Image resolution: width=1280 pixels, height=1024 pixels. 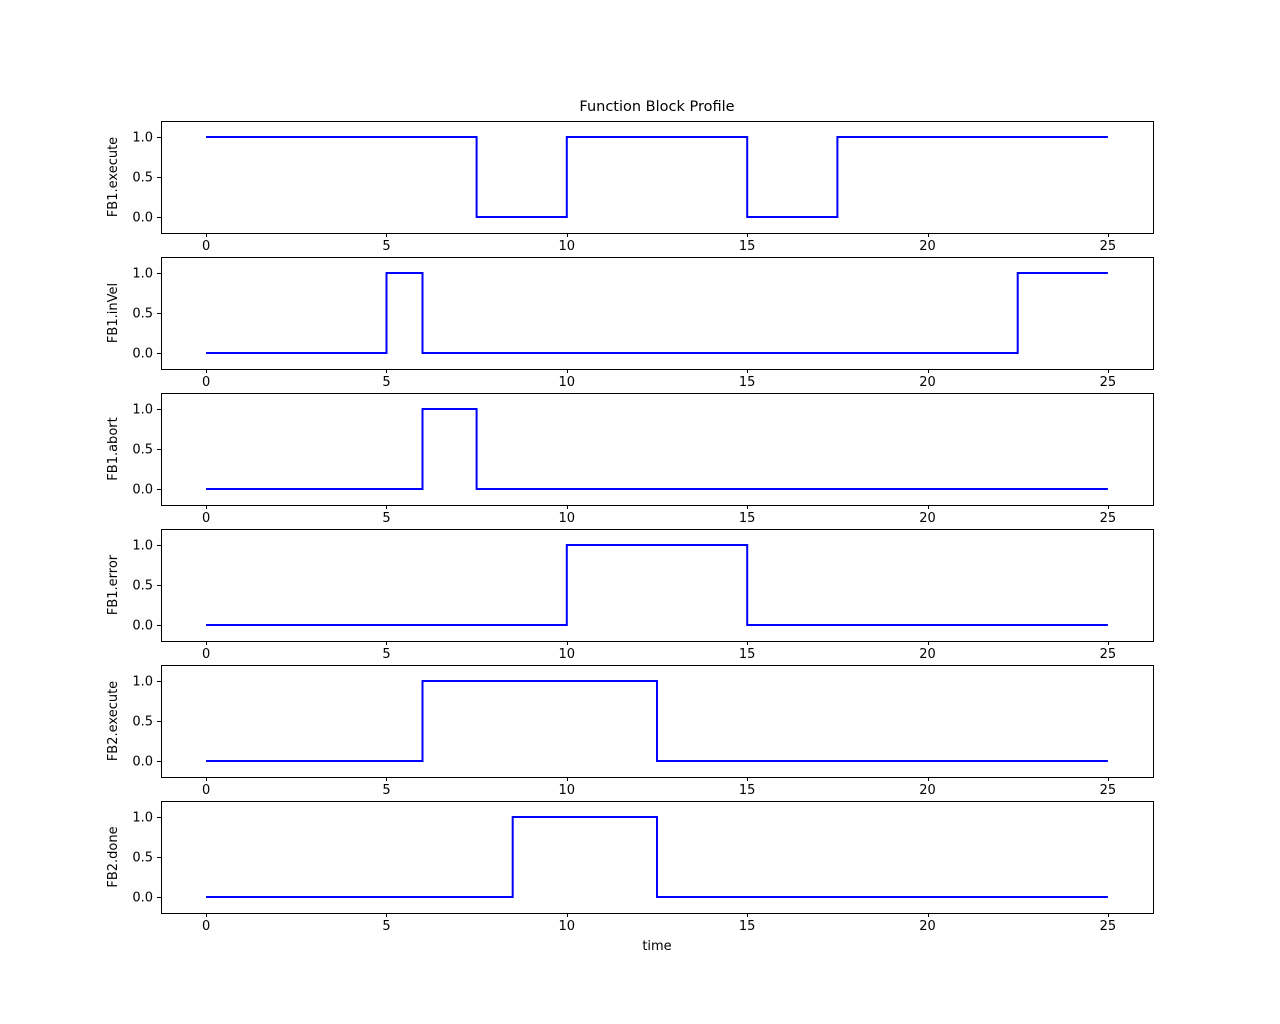 I want to click on y-axis-label: FB1.abort, so click(x=113, y=448).